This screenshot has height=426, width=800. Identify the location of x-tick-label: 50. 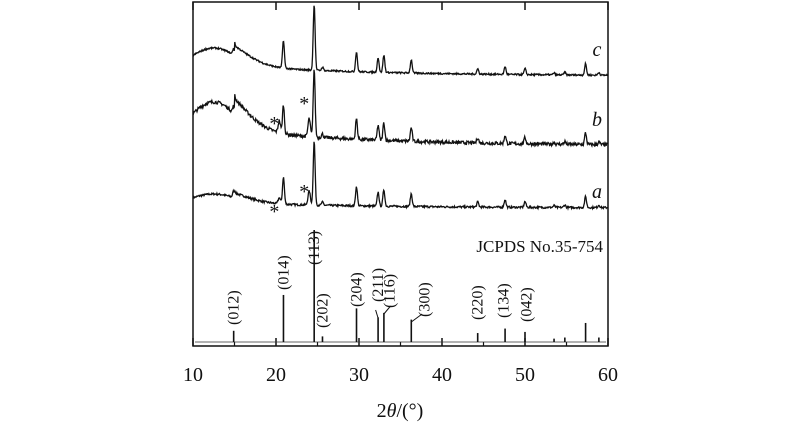
(525, 375).